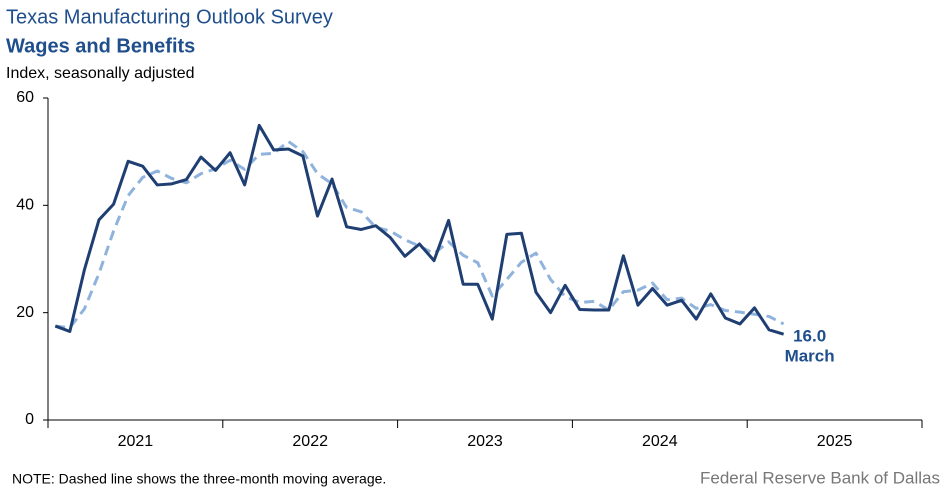 The width and height of the screenshot is (949, 498). I want to click on y-axis-label: Index, seasonally adjusted, so click(100, 73).